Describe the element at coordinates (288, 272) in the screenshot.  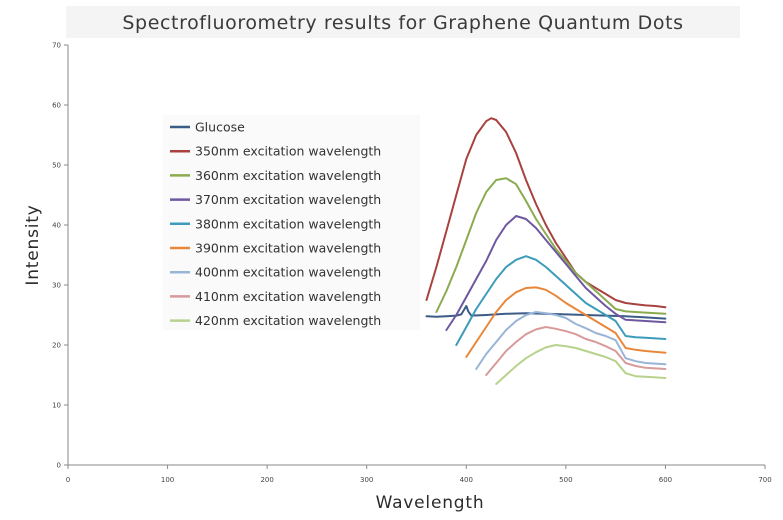
I see `legend-entry: 400nm excitation wavelength` at that location.